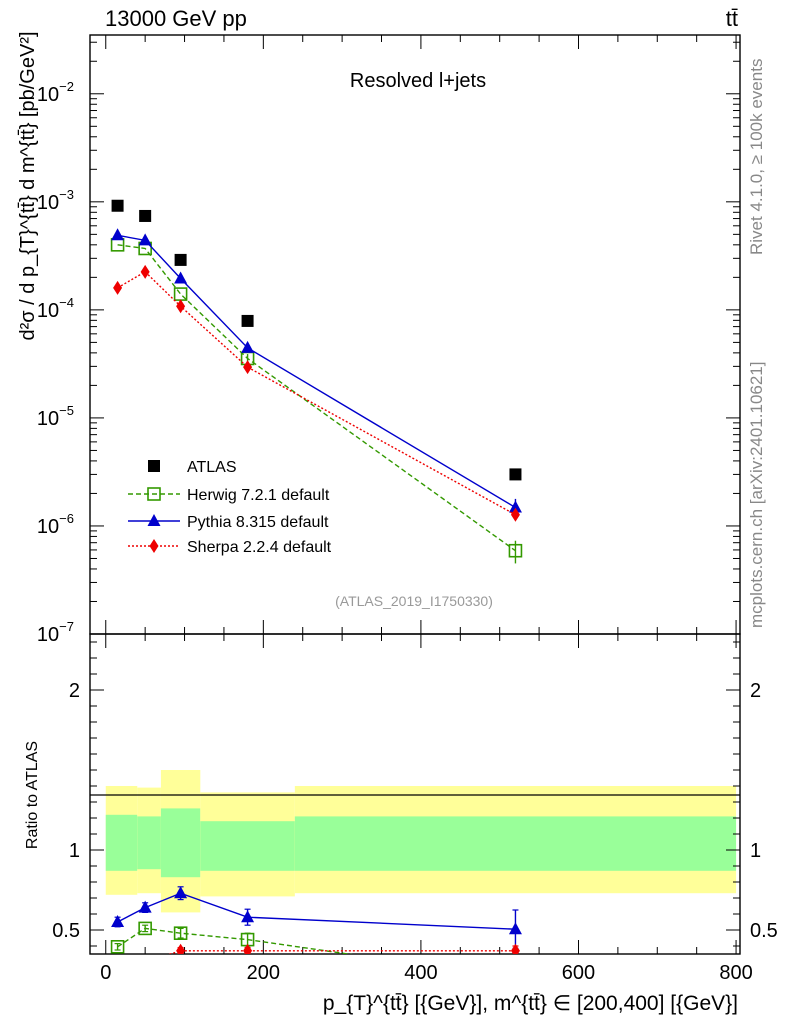  I want to click on header-process: tt̄, so click(732, 18).